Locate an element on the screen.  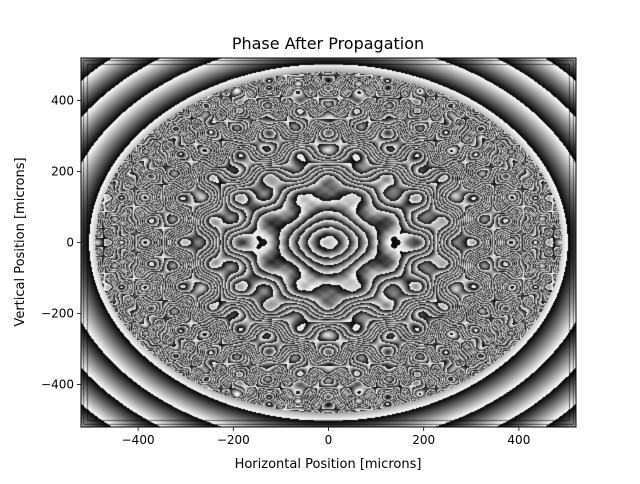
y-tick-label: −400 is located at coordinates (57, 384).